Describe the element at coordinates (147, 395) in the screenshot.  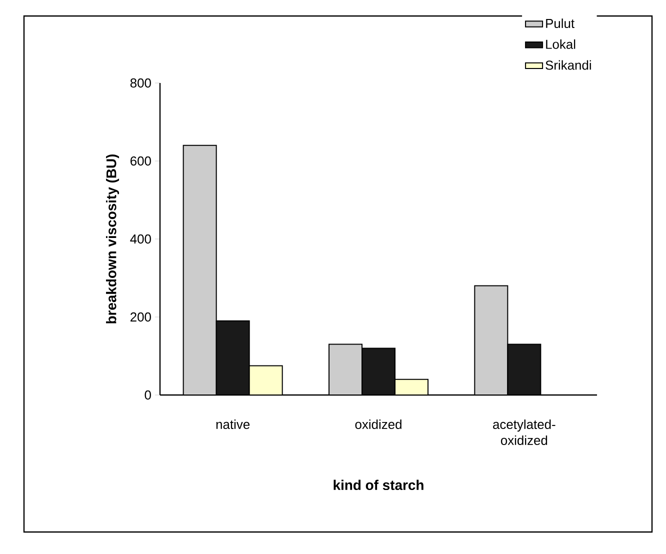
I see `y-tick-label: 0` at that location.